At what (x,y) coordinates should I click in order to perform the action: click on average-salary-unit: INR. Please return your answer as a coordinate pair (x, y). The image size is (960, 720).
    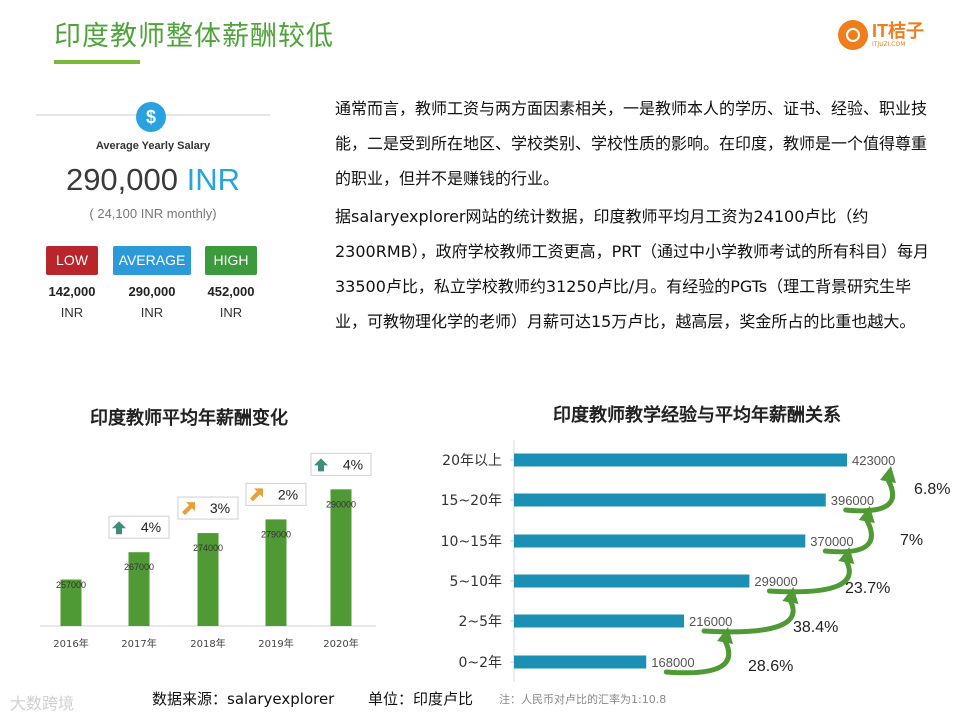
    Looking at the image, I should click on (213, 179).